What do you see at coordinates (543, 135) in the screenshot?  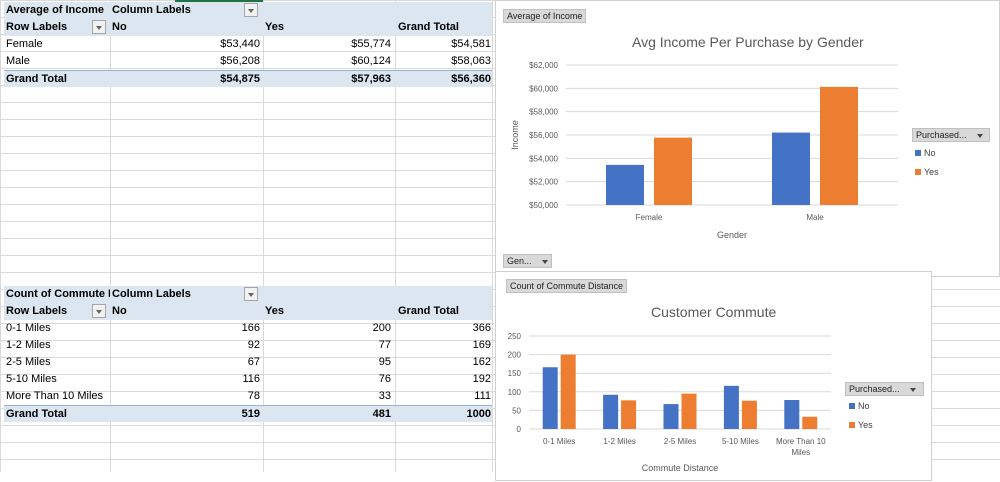 I see `y-tick-label: $56,000` at bounding box center [543, 135].